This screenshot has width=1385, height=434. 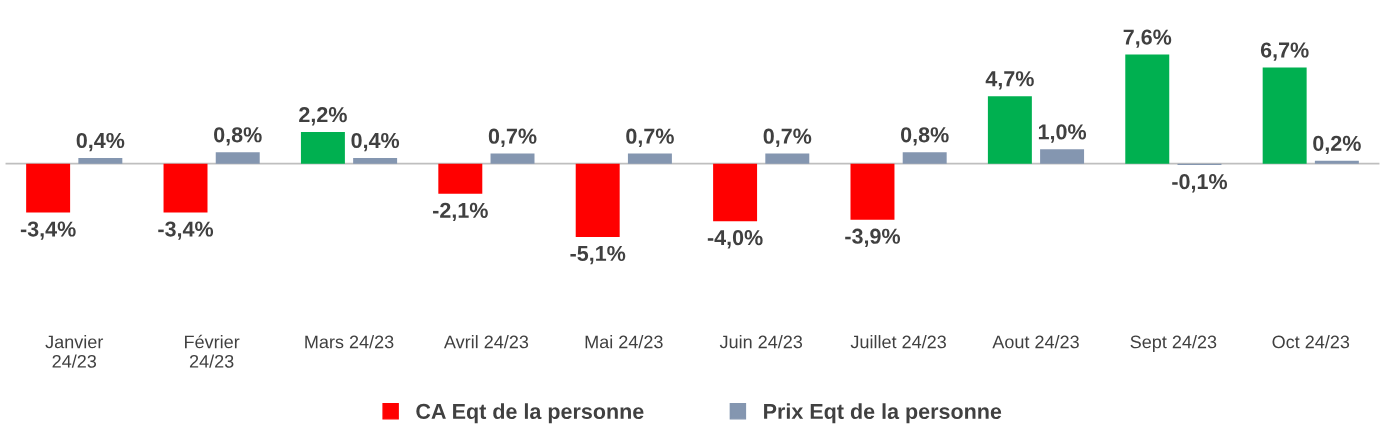 What do you see at coordinates (1035, 342) in the screenshot?
I see `x-tick-label: Aout 24/23` at bounding box center [1035, 342].